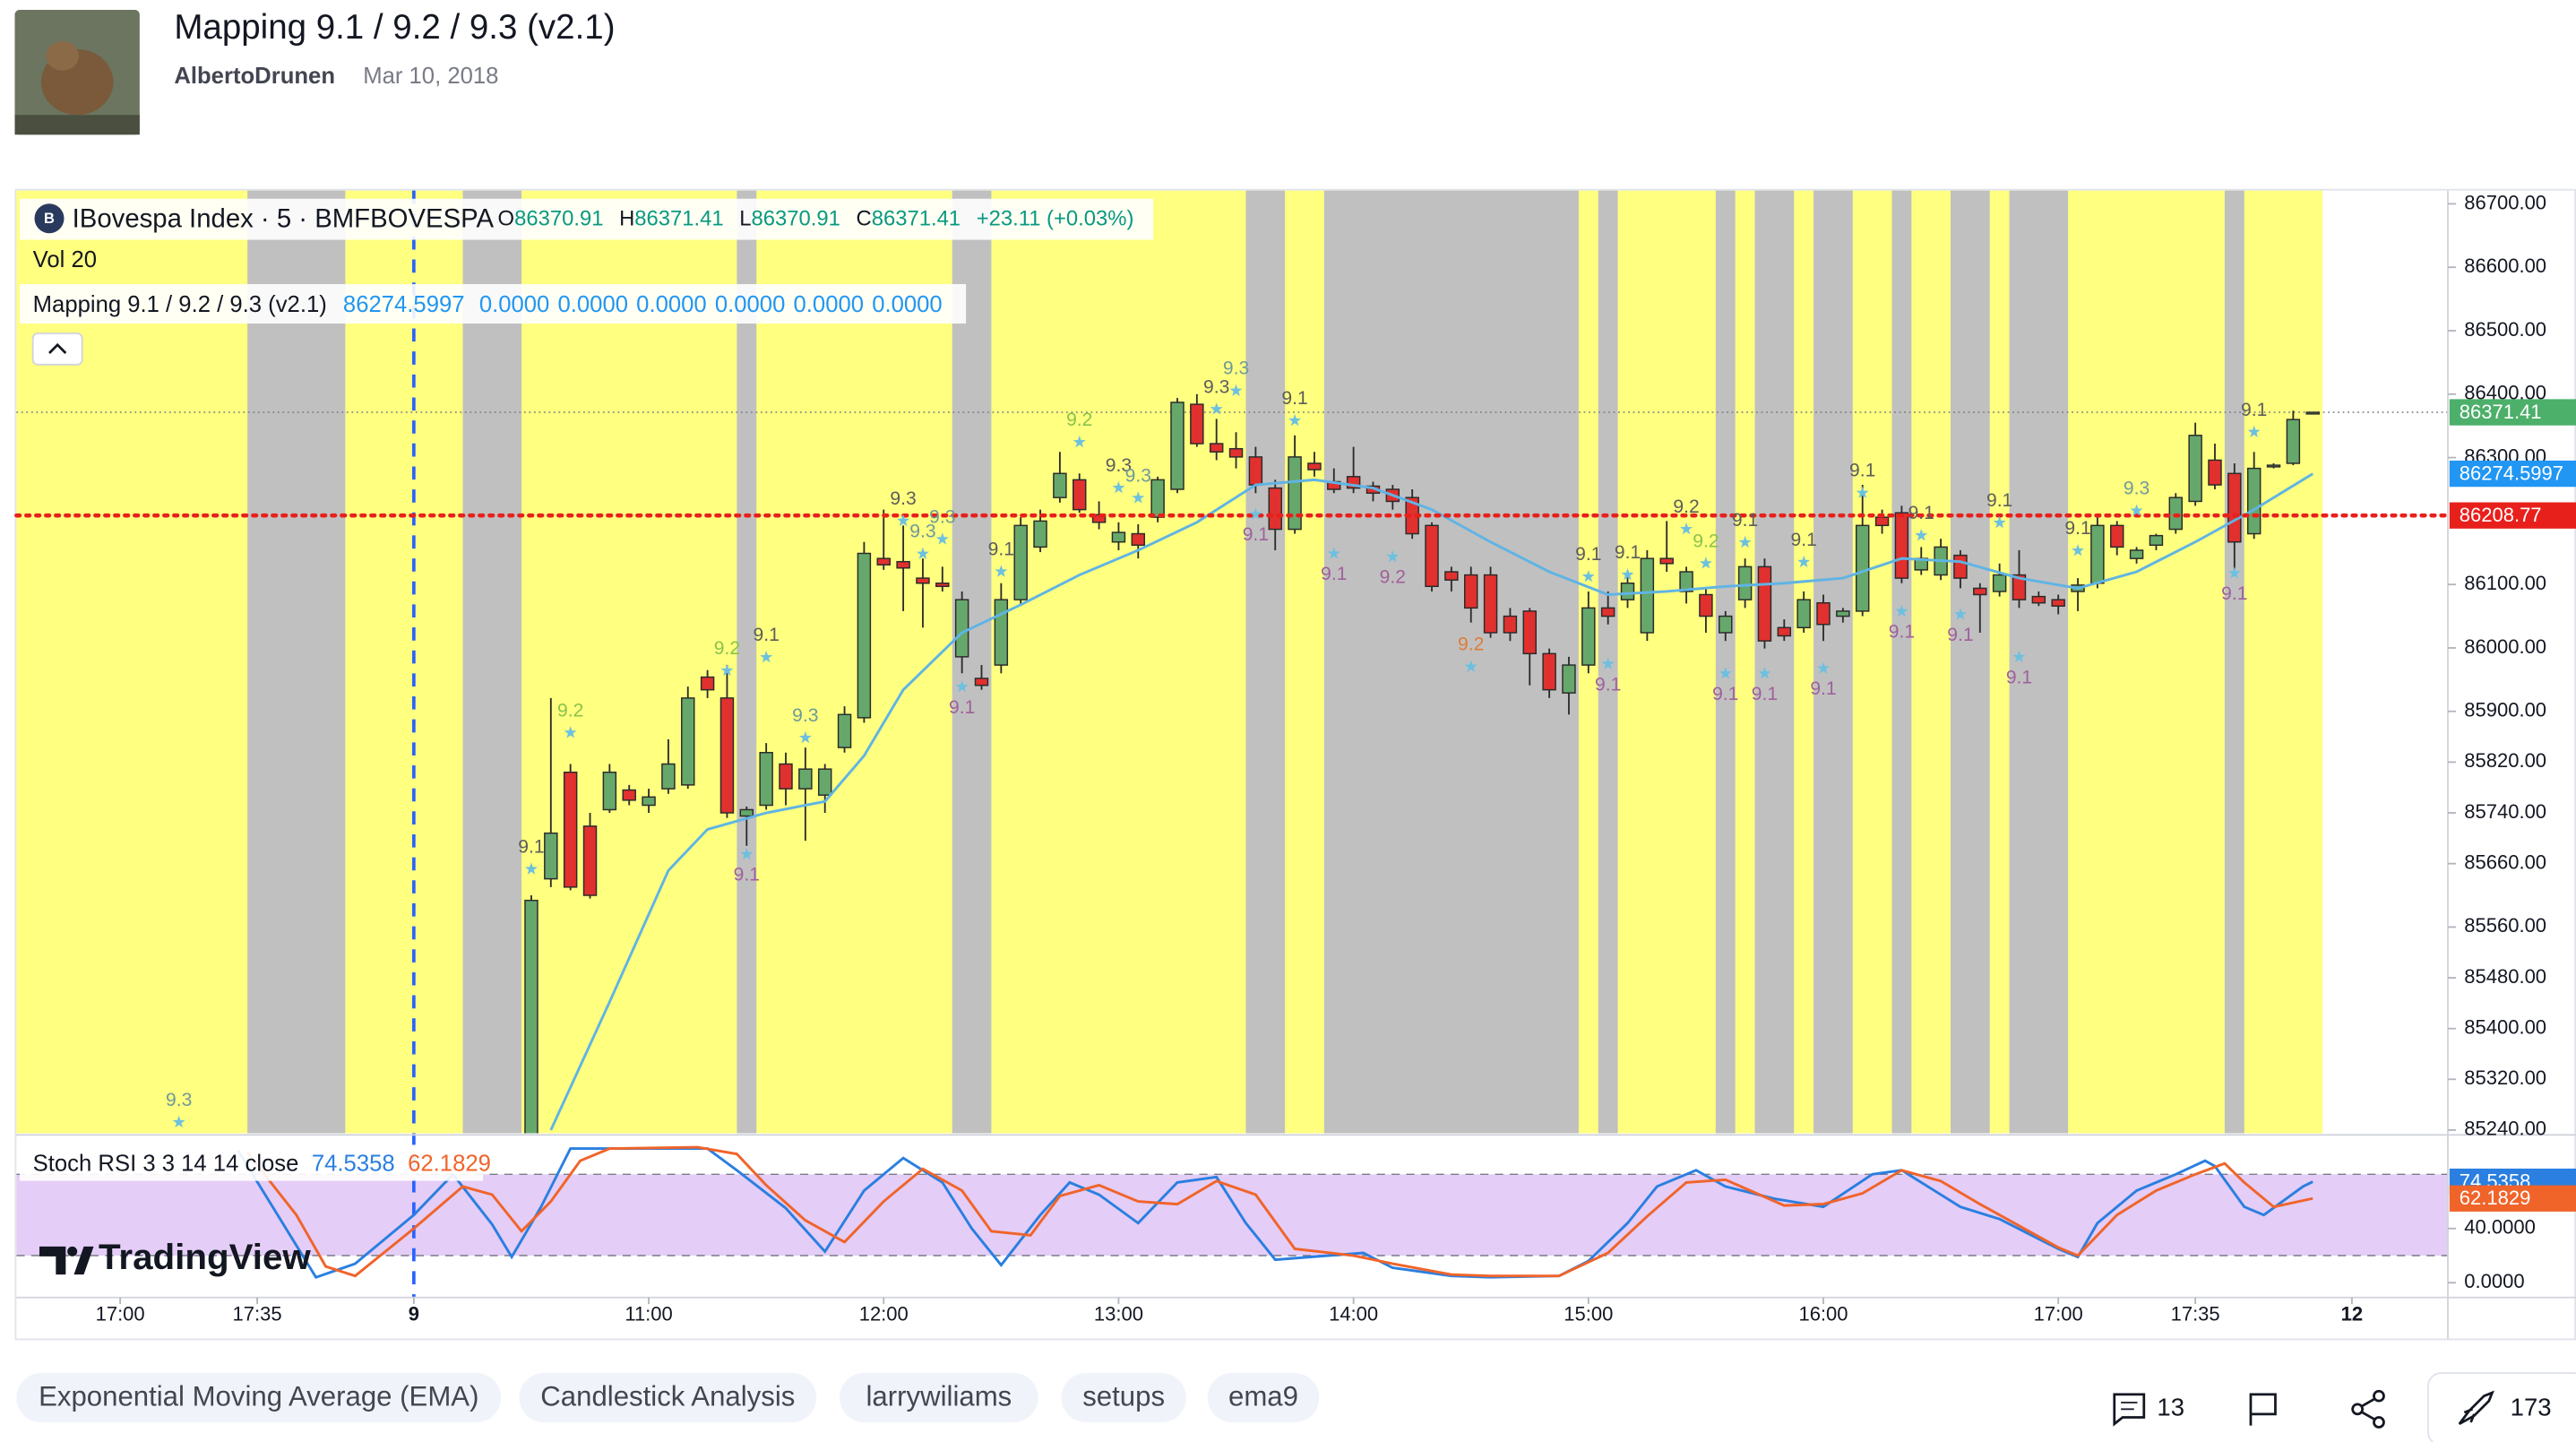 The image size is (2576, 1442). Describe the element at coordinates (65, 259) in the screenshot. I see `legend-volume: Vol 20` at that location.